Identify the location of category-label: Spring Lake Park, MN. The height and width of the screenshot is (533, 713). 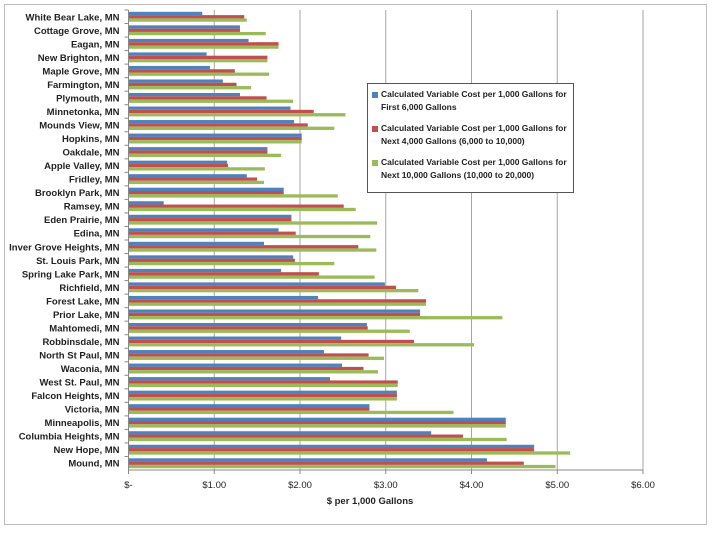
(71, 274).